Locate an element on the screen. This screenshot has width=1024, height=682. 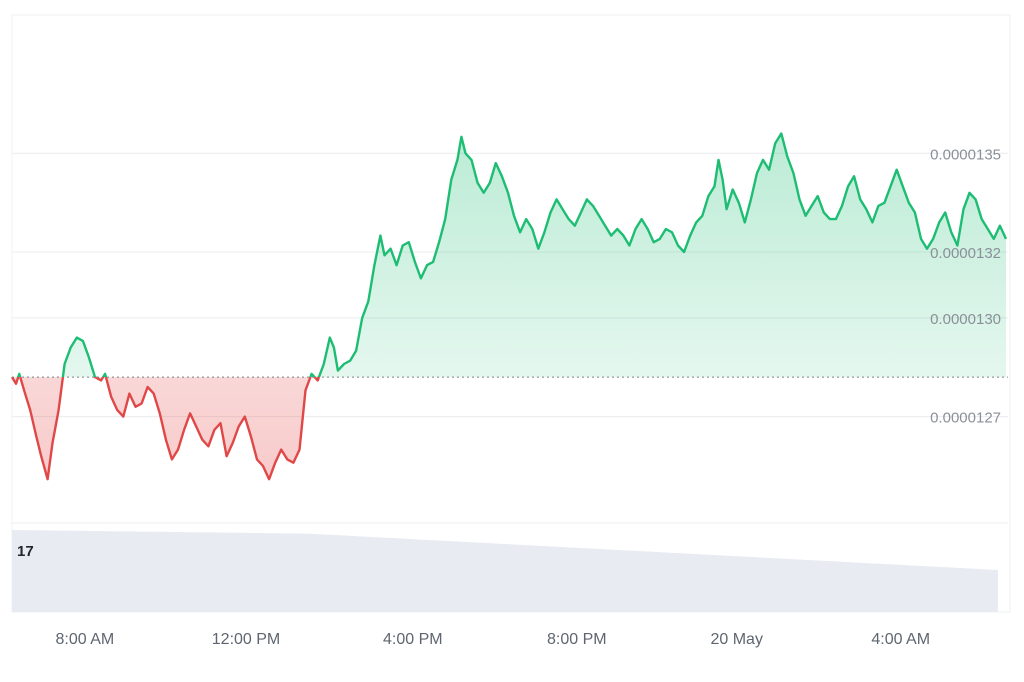
volume-value-label: 17 is located at coordinates (25, 551).